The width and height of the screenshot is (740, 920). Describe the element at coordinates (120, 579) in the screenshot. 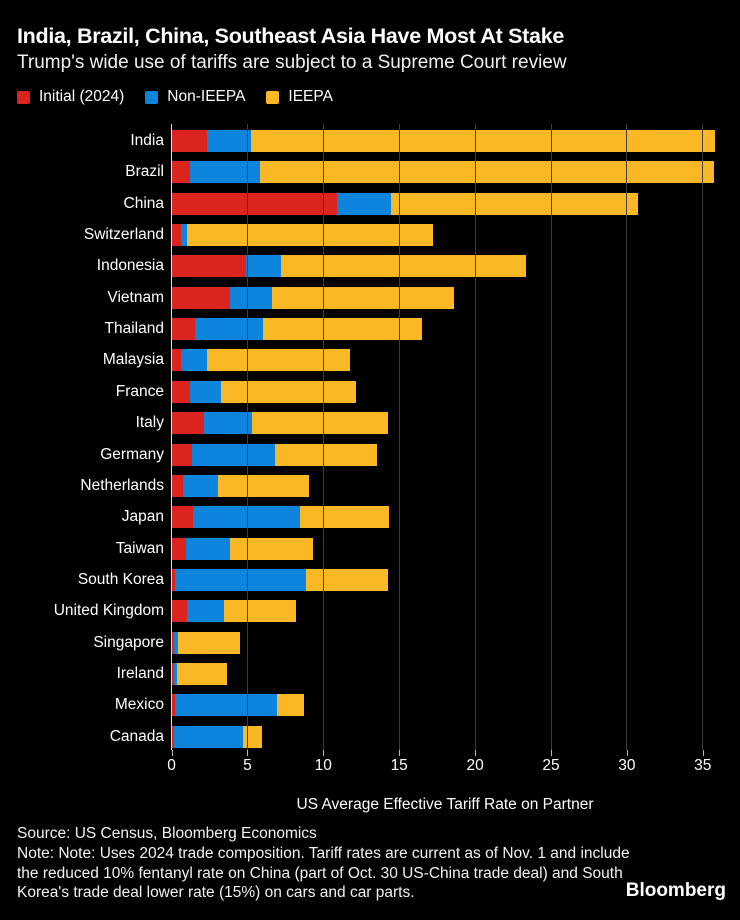

I see `country-label: South Korea` at that location.